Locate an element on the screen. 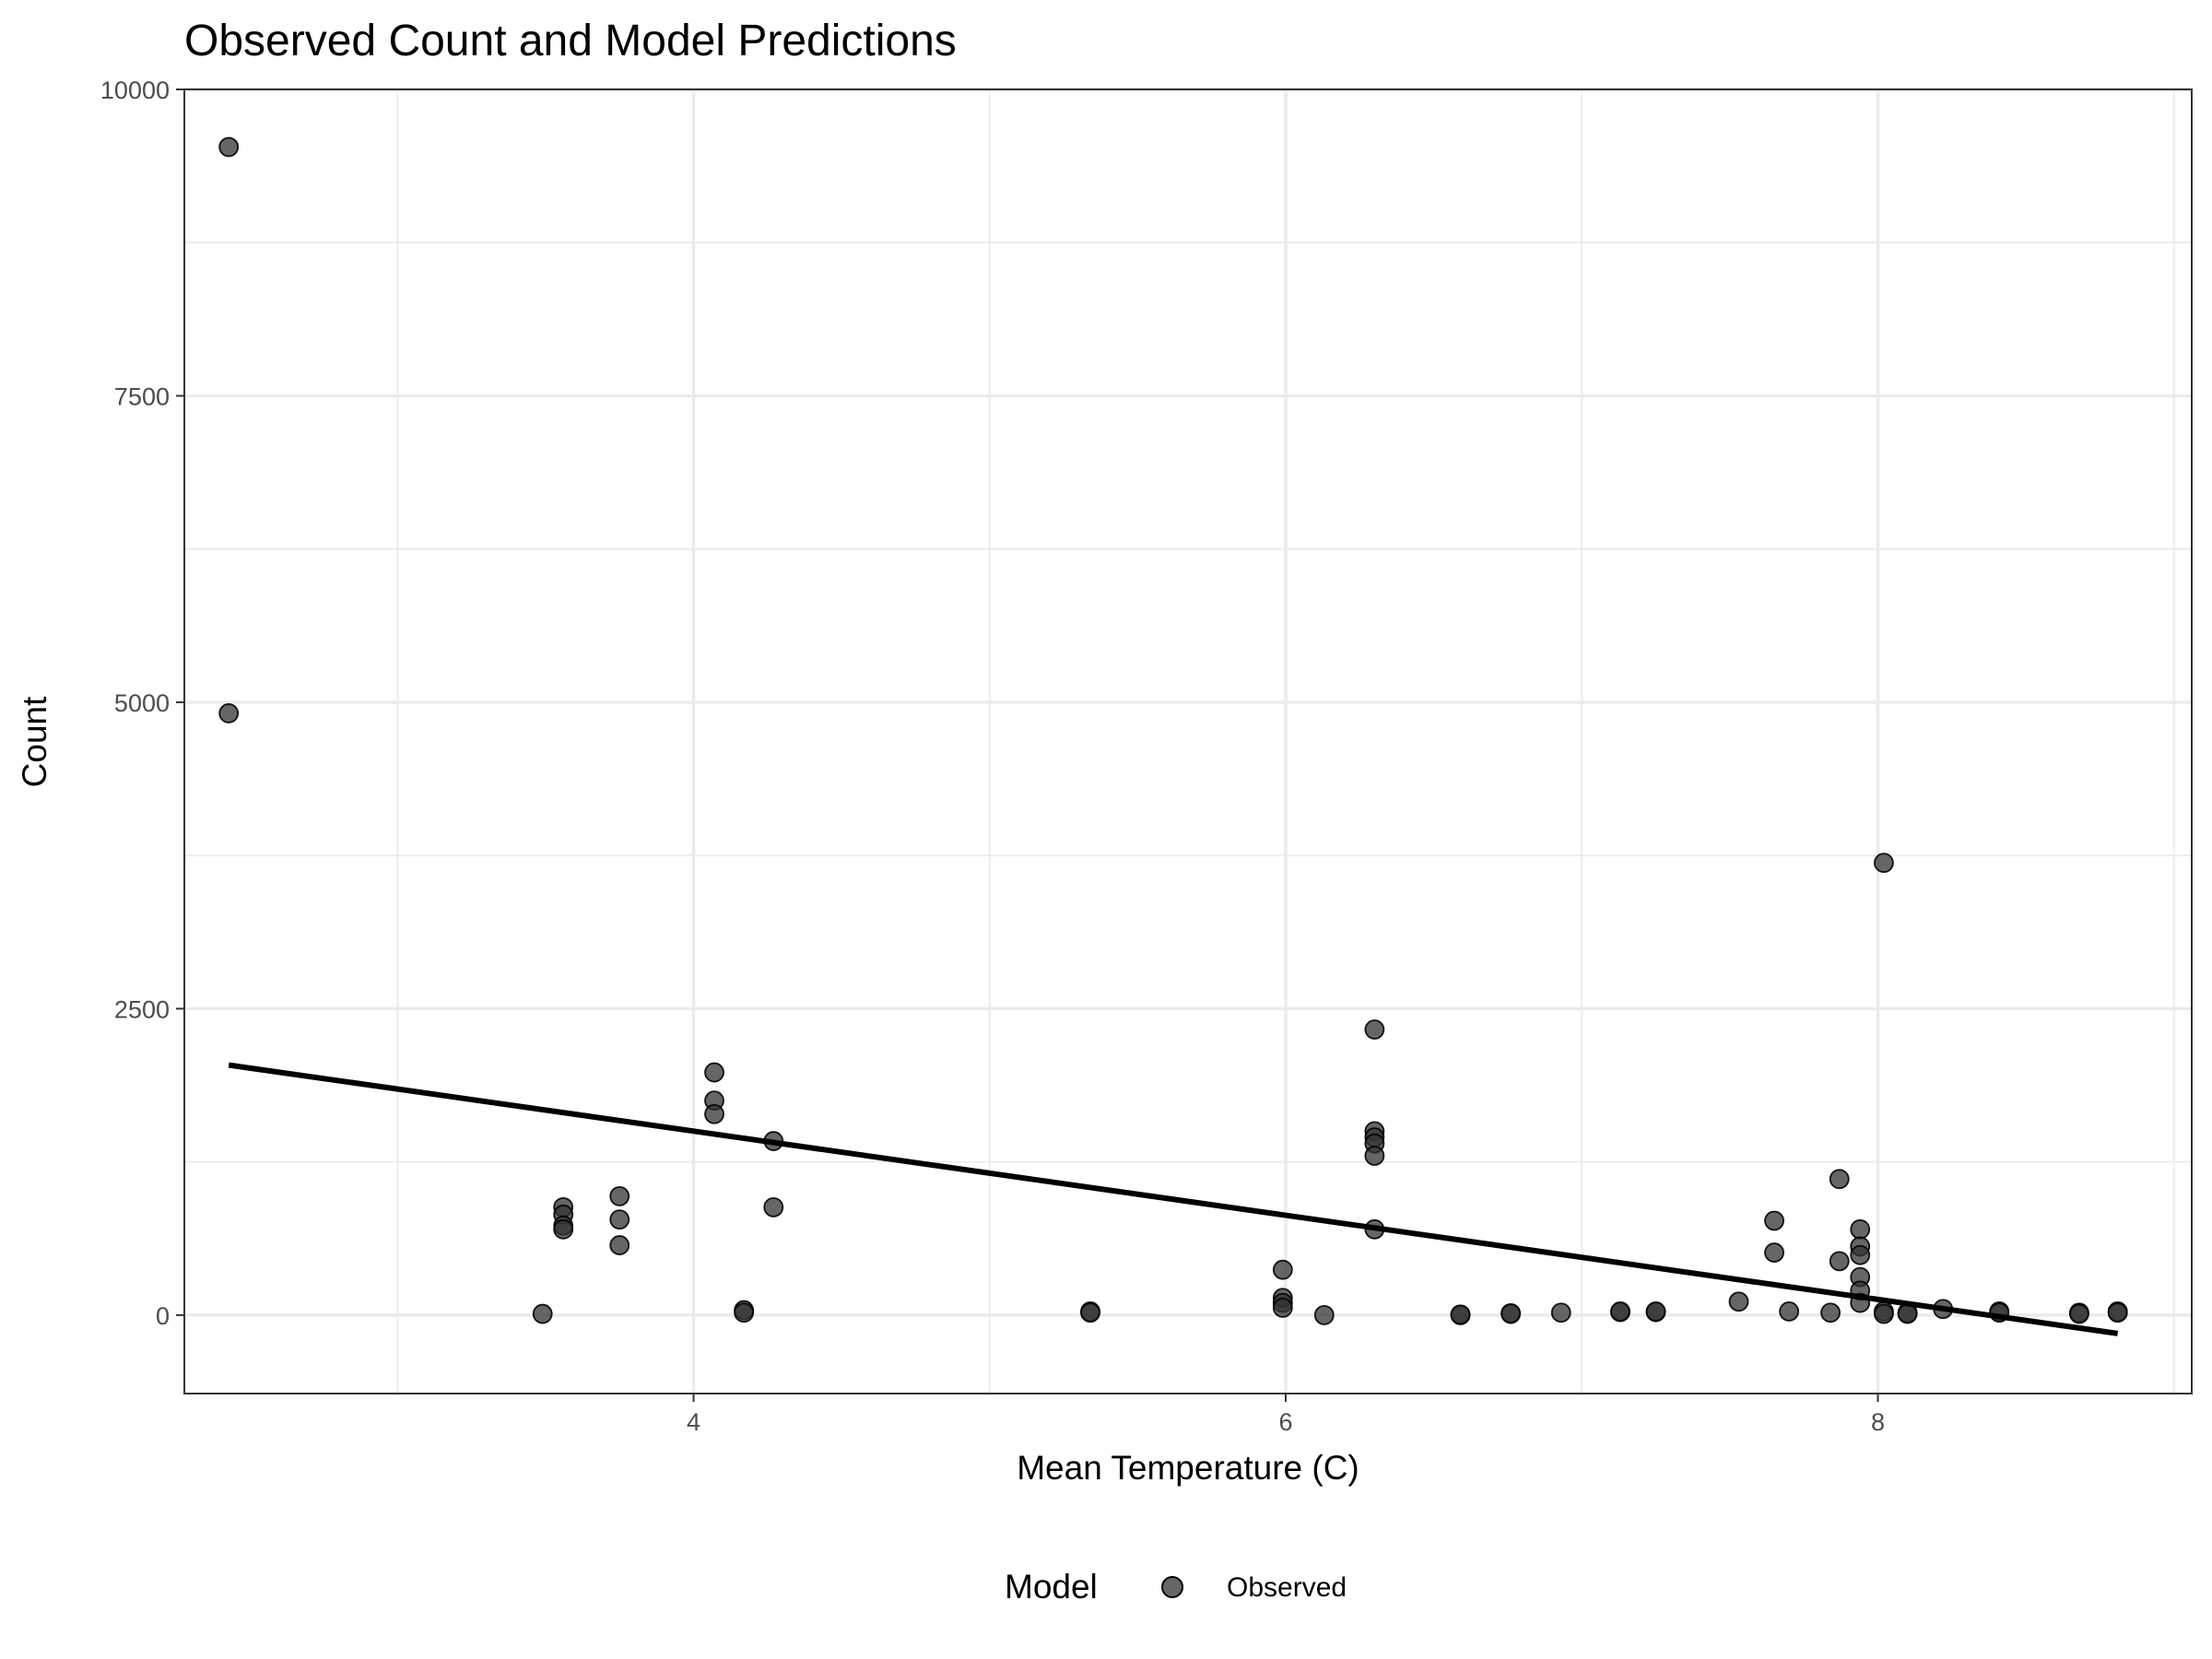  legend-title: Model is located at coordinates (1051, 1587).